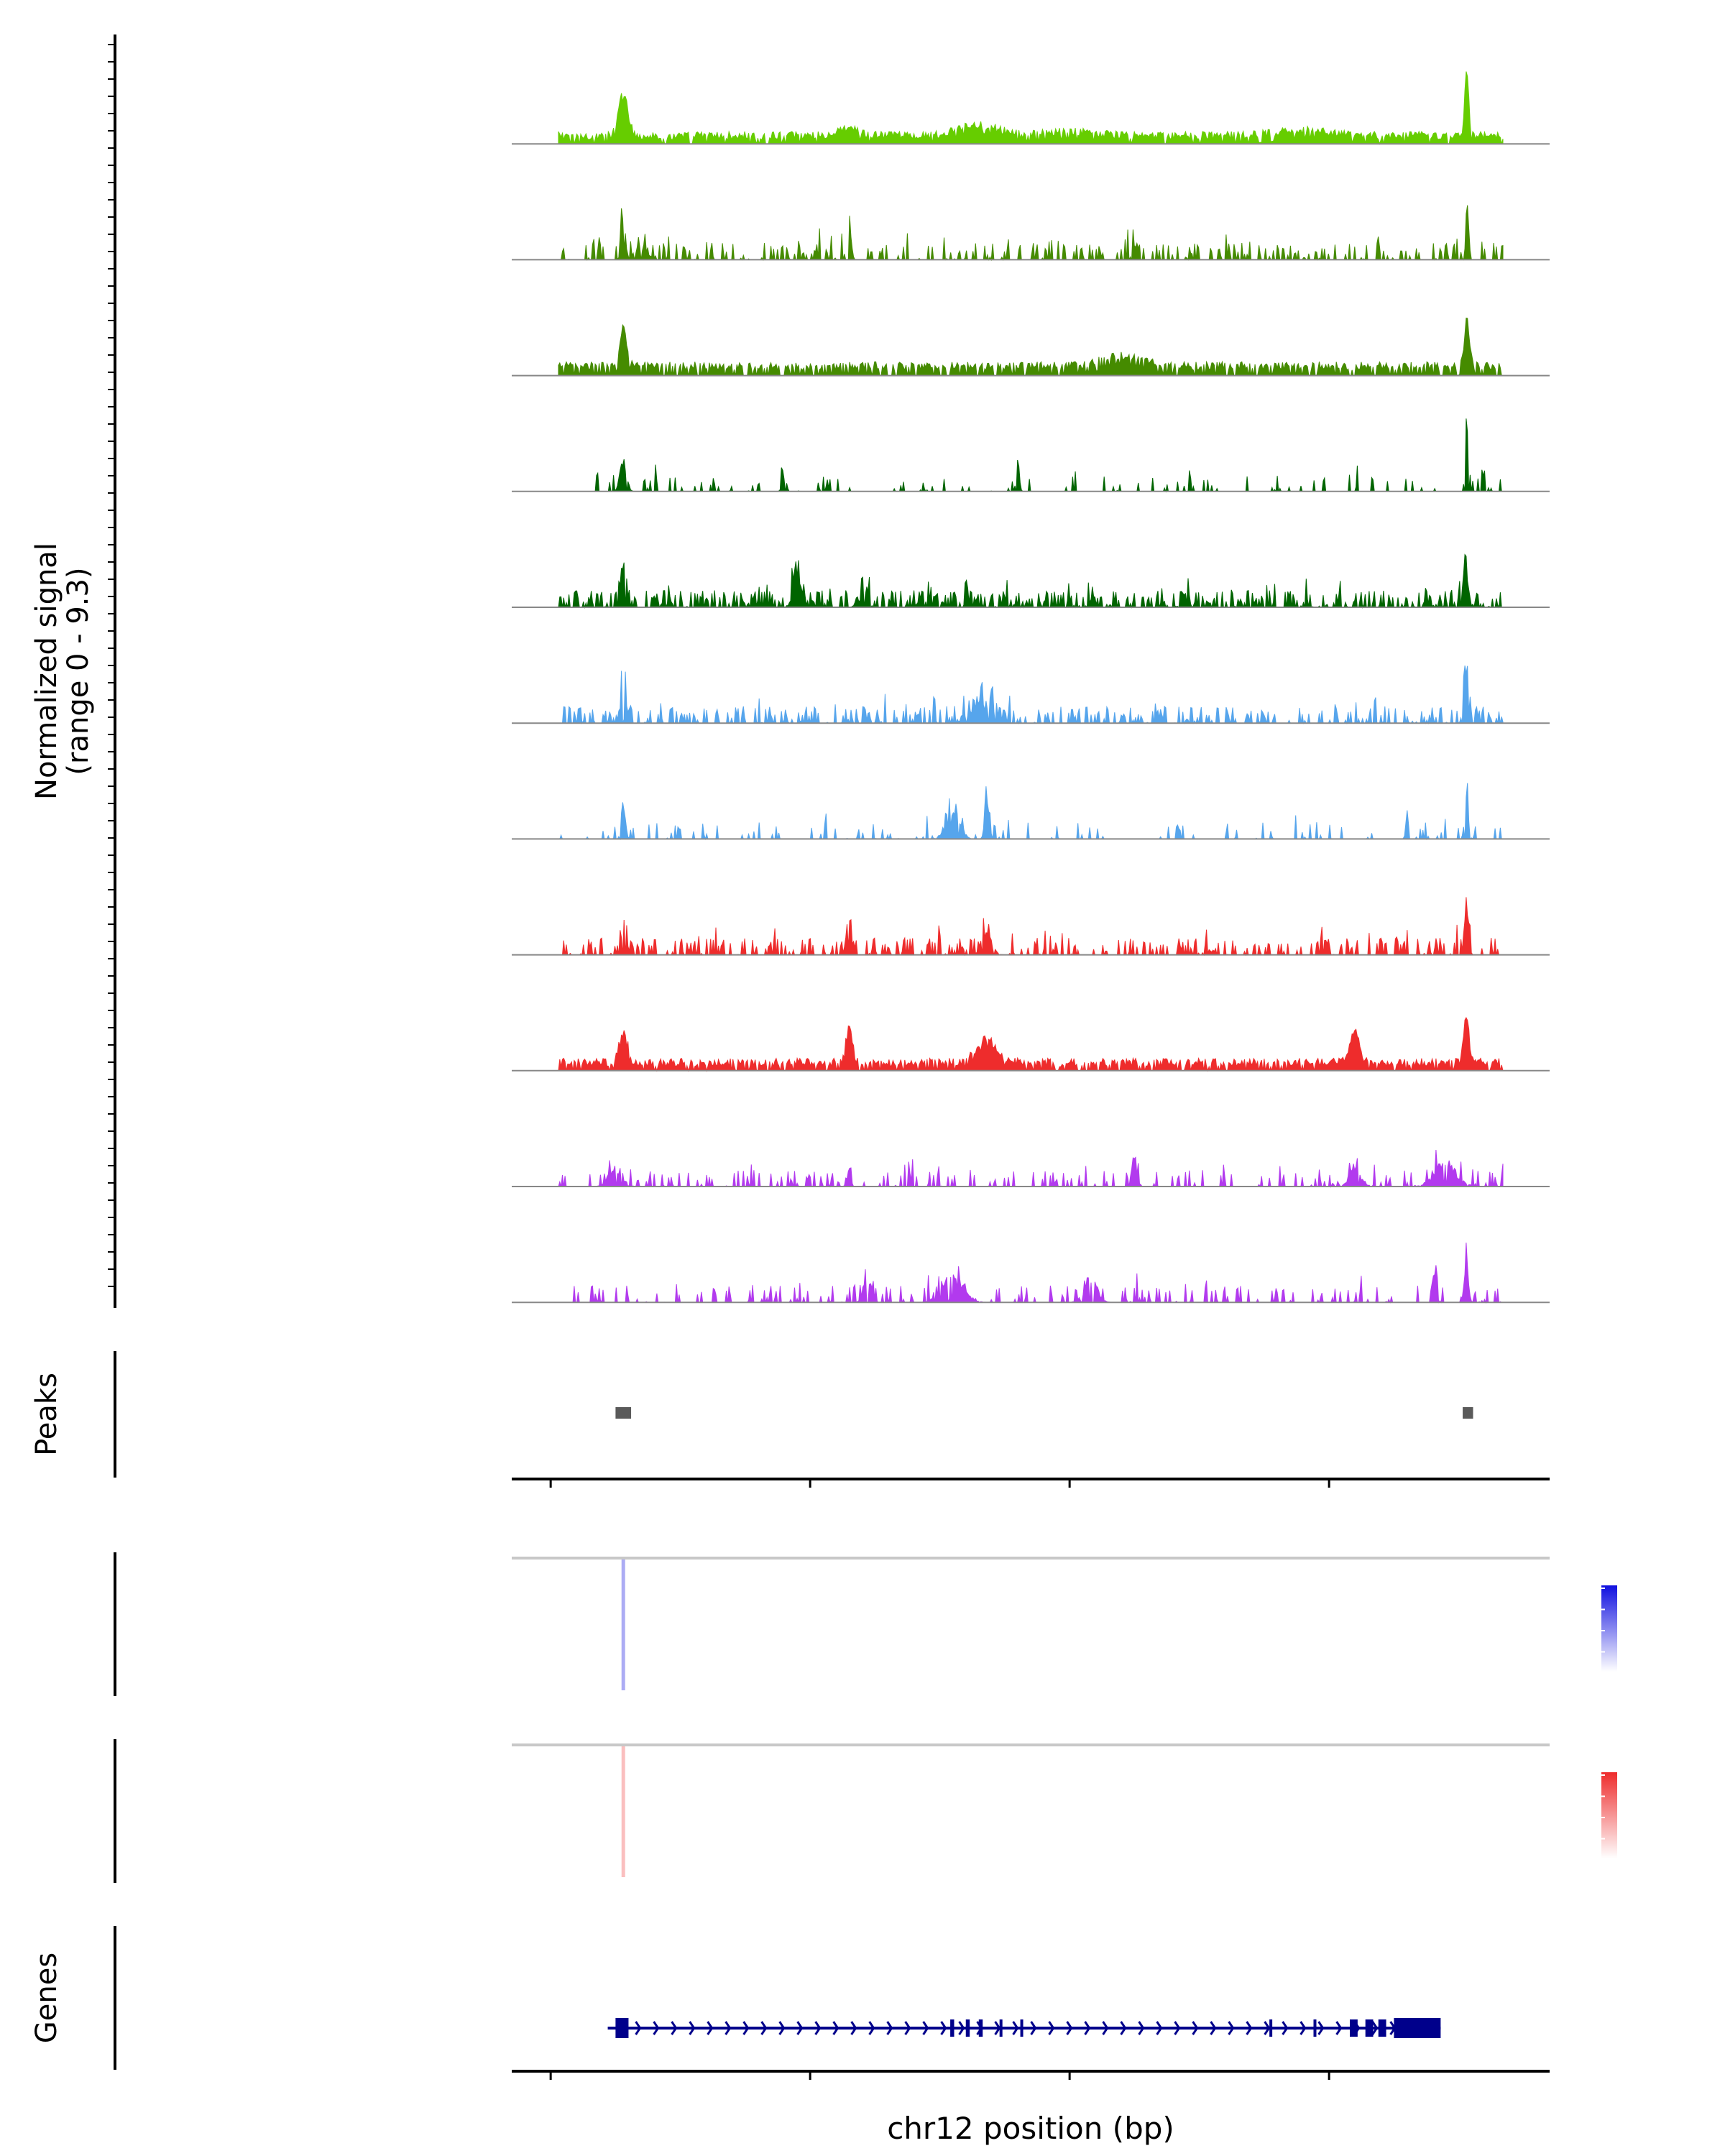 The width and height of the screenshot is (1725, 2156). I want to click on peaks-label: Peaks, so click(46, 1414).